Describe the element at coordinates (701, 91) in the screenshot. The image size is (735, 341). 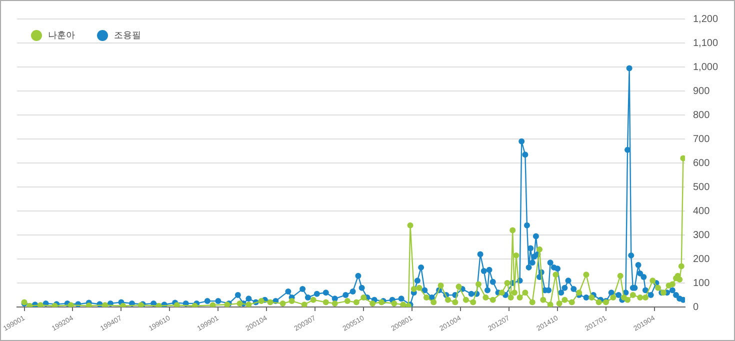
I see `y-tick-label: 900` at that location.